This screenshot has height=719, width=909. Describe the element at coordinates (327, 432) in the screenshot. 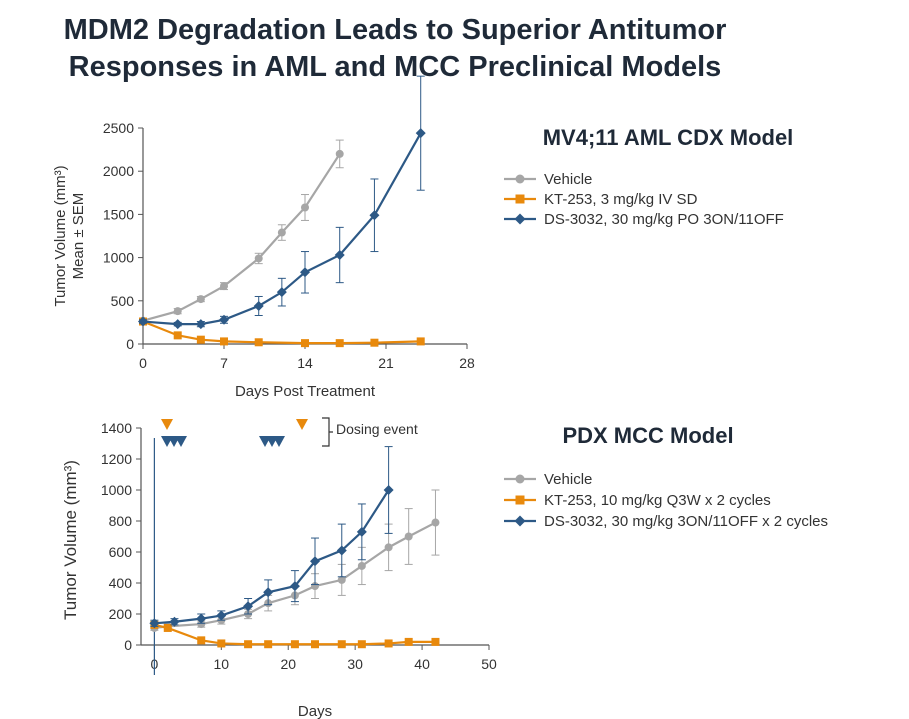

I see `chart2-dosing-bracket` at that location.